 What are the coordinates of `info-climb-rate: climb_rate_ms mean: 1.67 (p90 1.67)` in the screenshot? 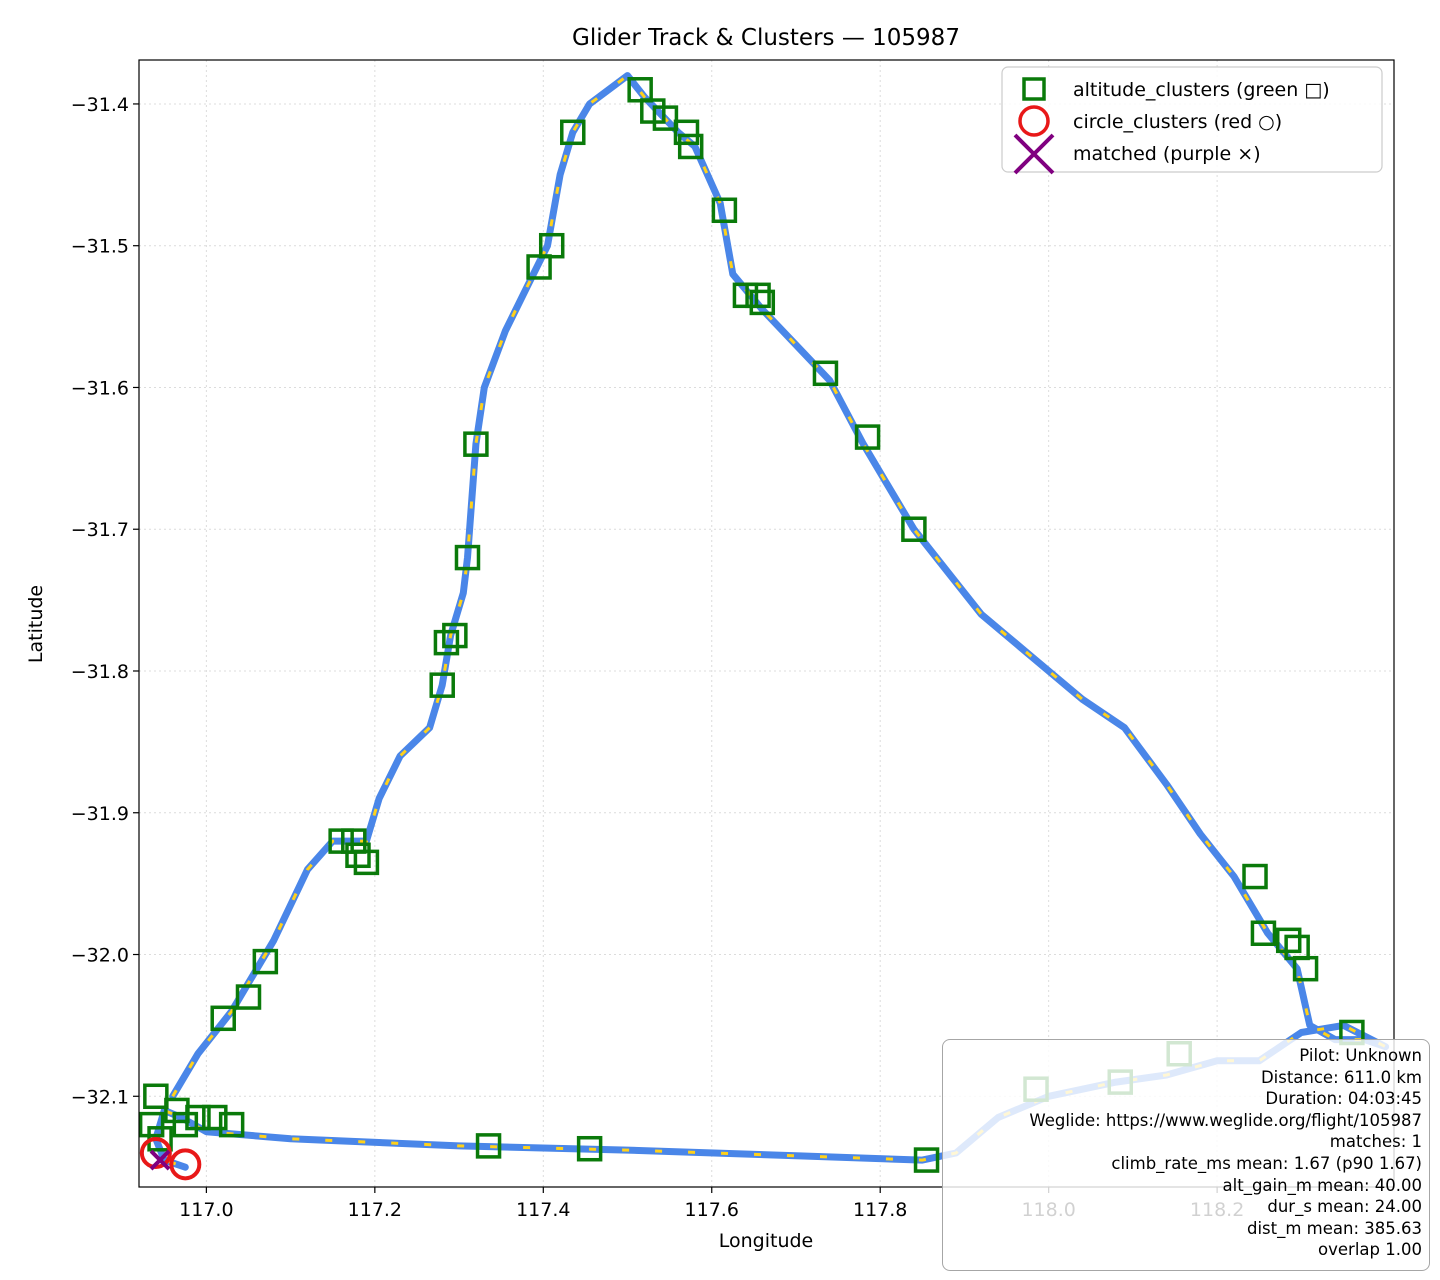 It's located at (1266, 1163).